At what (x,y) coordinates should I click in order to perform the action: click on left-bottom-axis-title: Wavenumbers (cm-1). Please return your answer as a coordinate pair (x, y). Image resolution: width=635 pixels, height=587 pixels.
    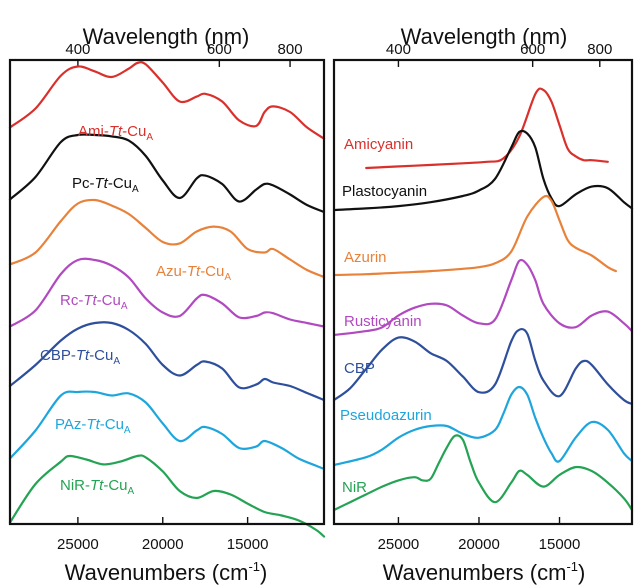
    Looking at the image, I should click on (166, 572).